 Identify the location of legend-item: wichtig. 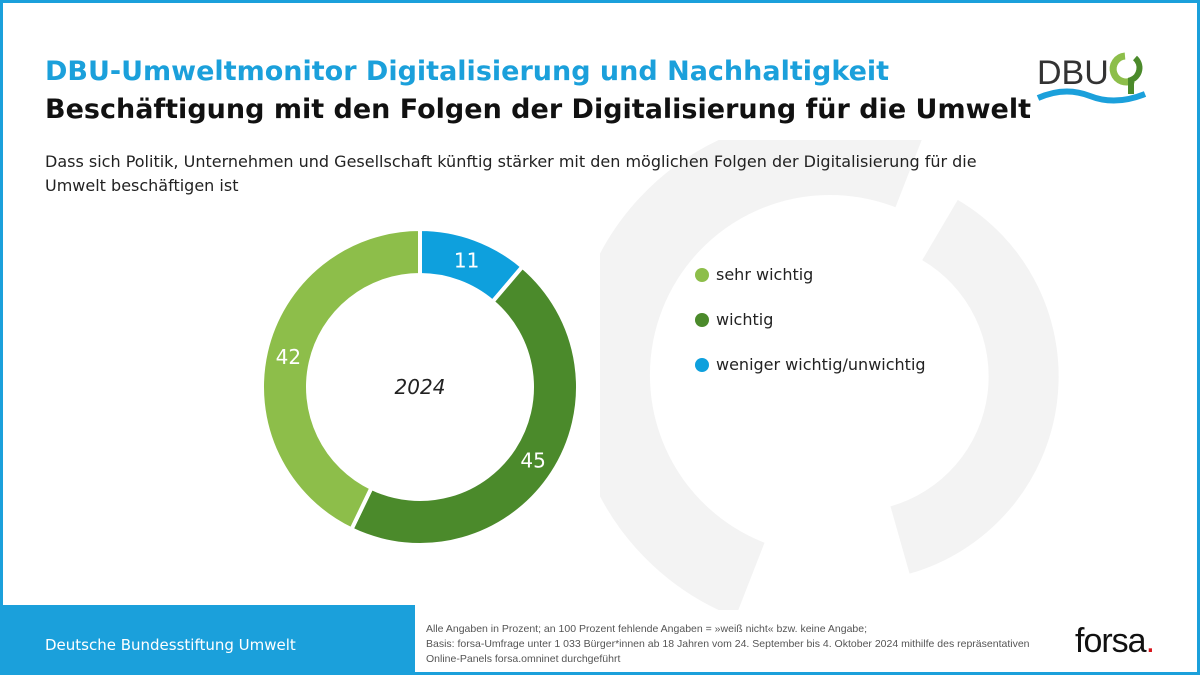
(810, 319).